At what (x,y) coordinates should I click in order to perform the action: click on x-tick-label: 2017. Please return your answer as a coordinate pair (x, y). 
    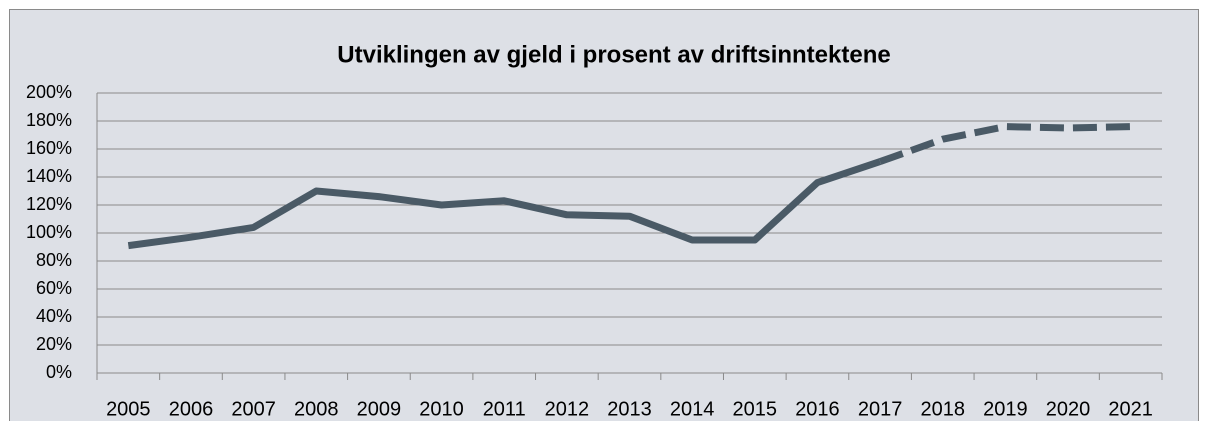
    Looking at the image, I should click on (880, 409).